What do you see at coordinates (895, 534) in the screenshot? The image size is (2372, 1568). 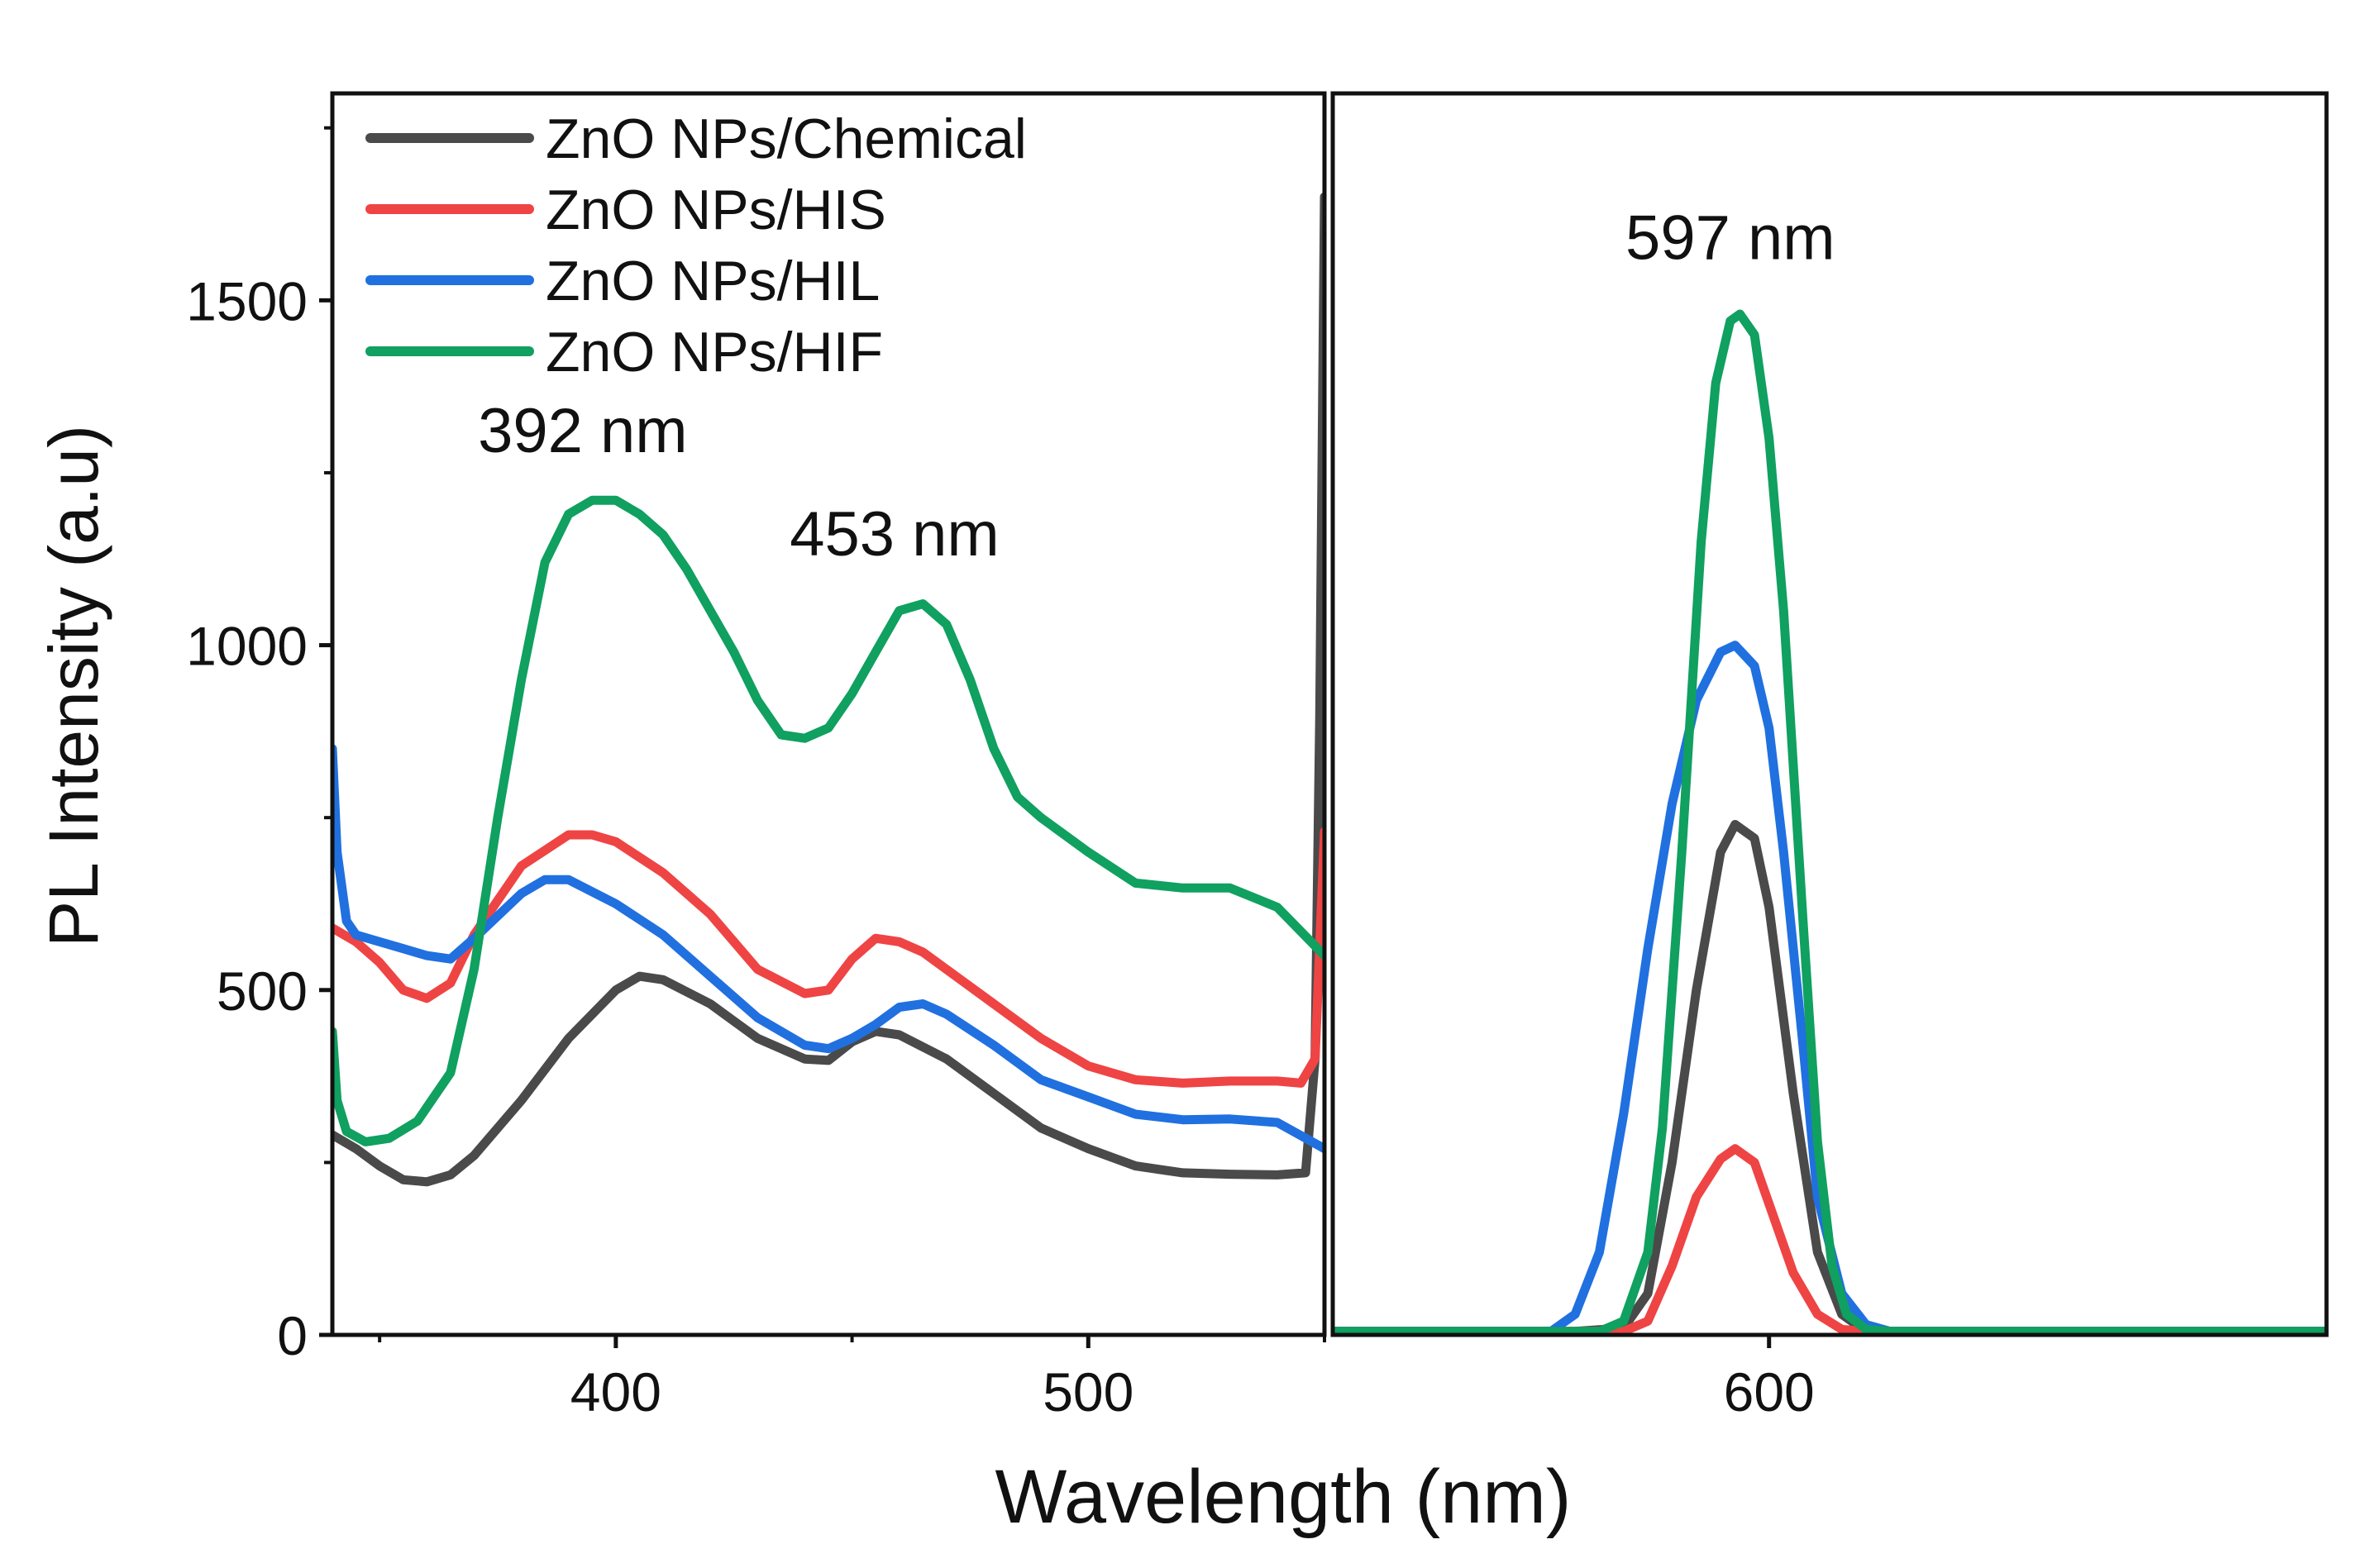 I see `peak-annotation: 453 nm` at bounding box center [895, 534].